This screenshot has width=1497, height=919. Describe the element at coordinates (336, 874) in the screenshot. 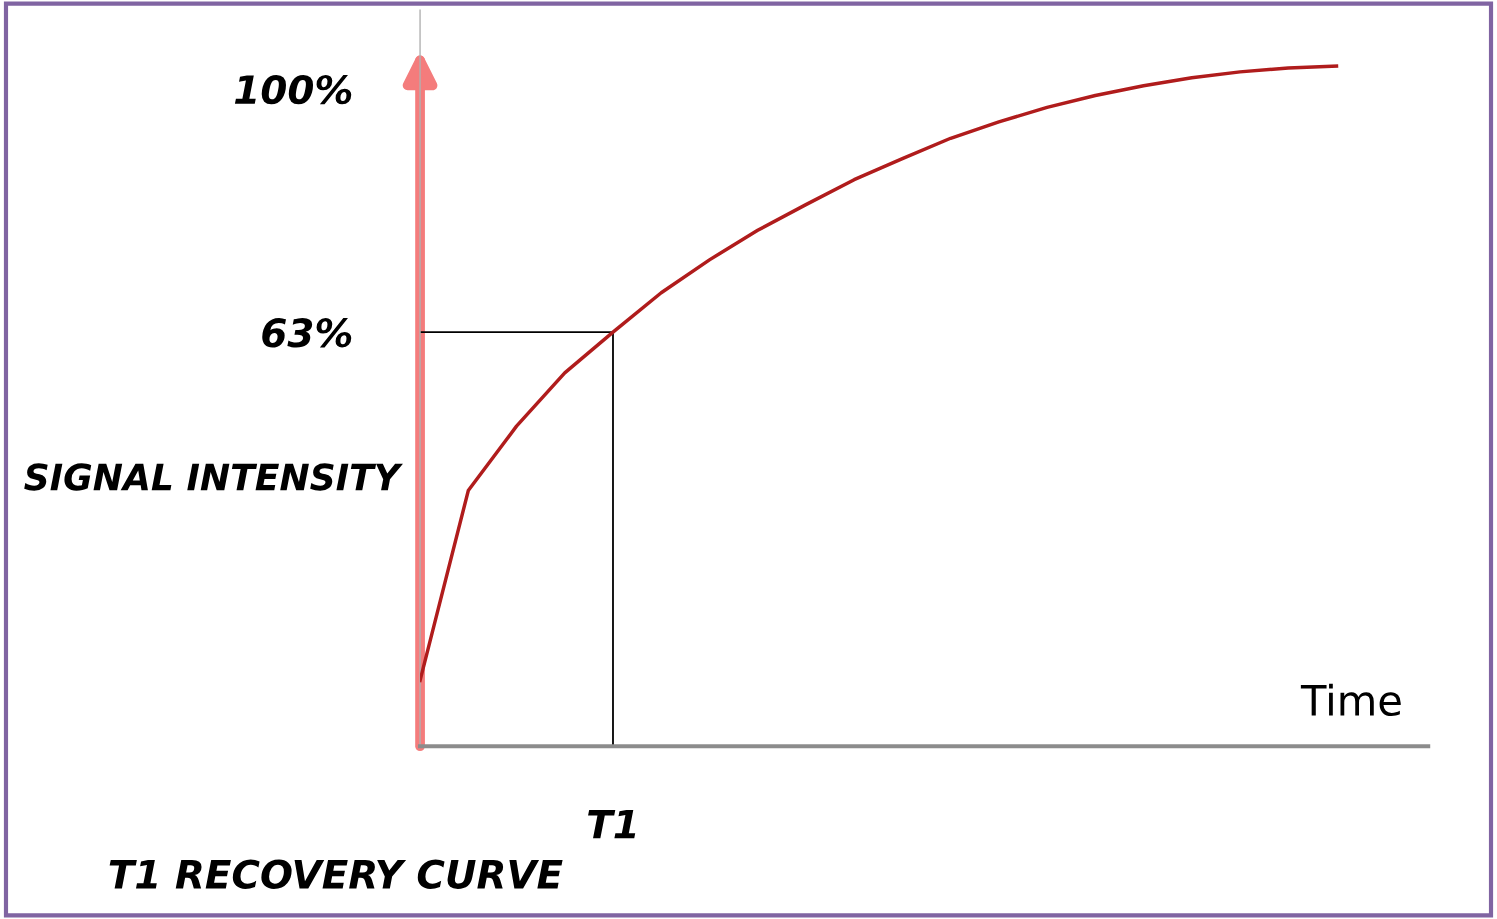

I see `text: T1 RECOVERY CURVE` at that location.